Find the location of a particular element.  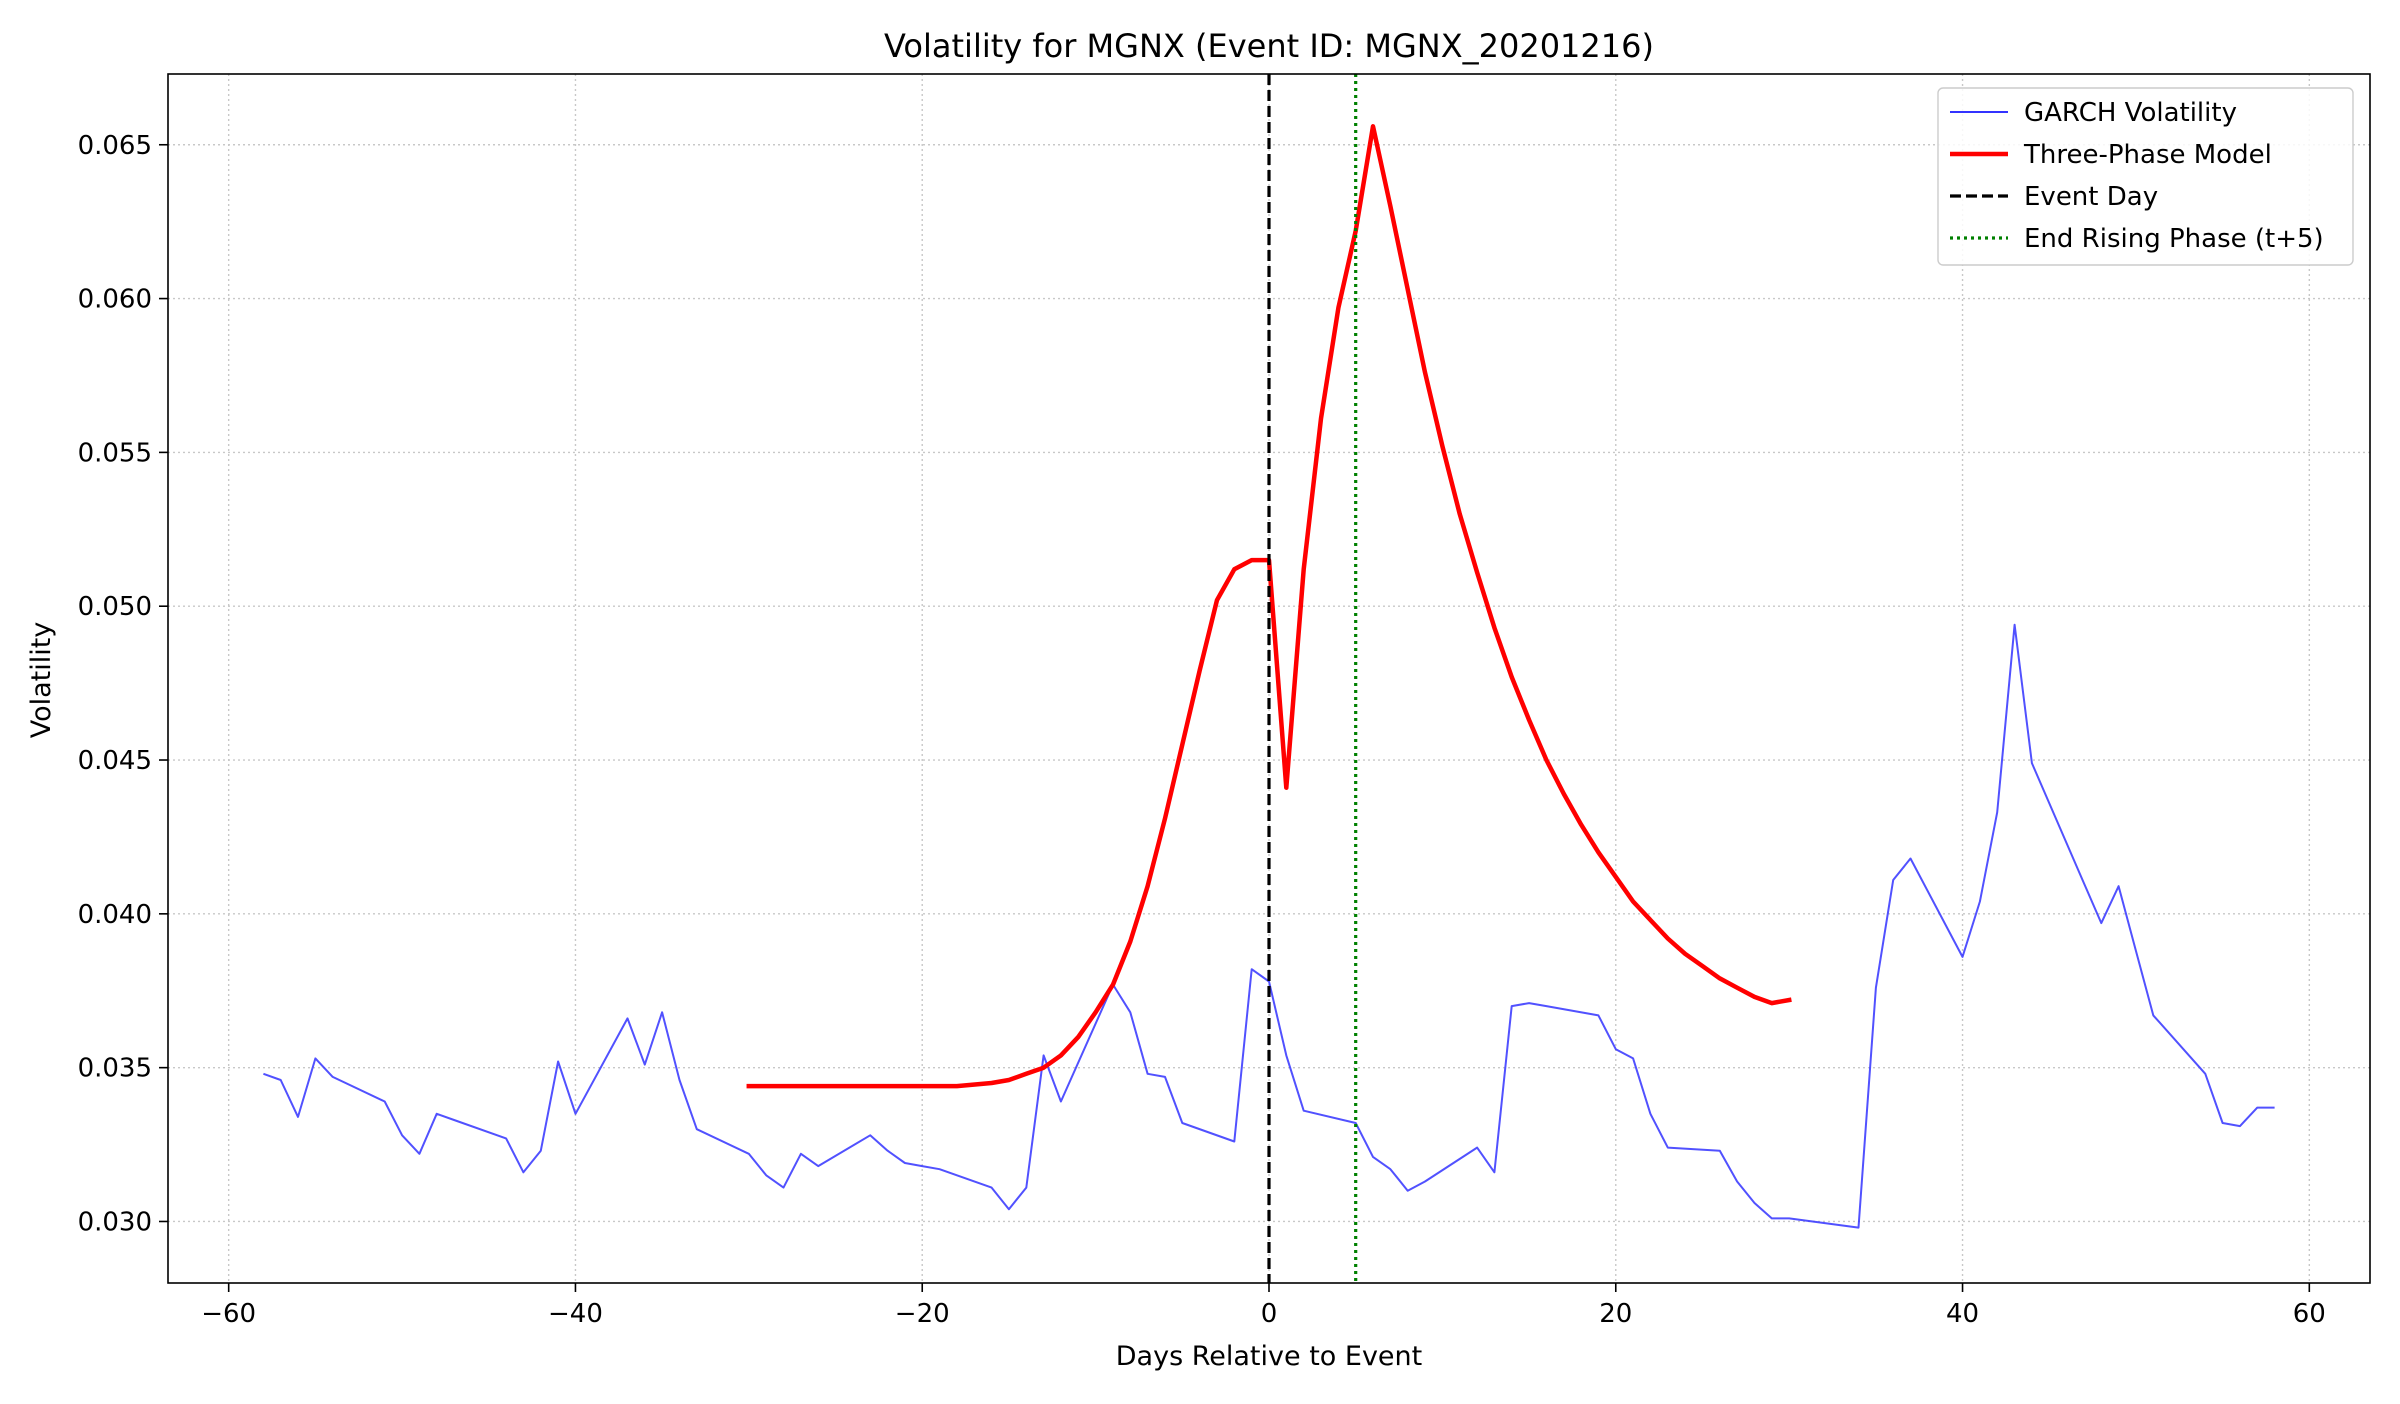

x-tick-label: −40 is located at coordinates (575, 1314).